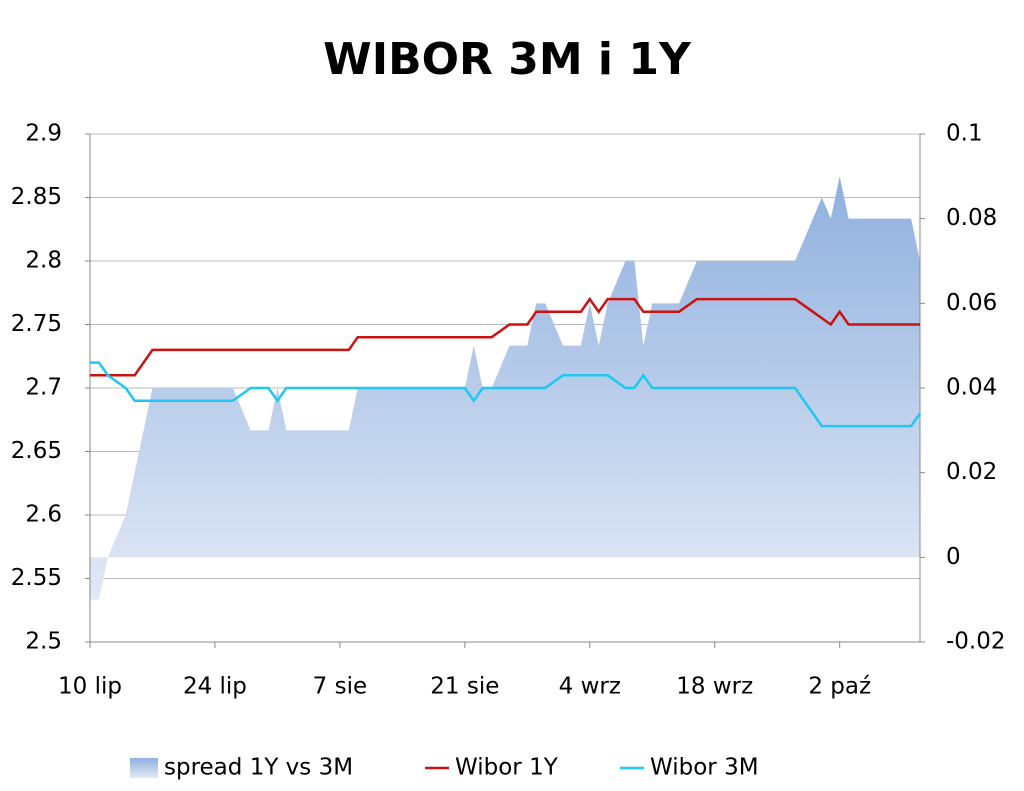 The height and width of the screenshot is (791, 1024). I want to click on y-tick-label: 2.8, so click(43, 261).